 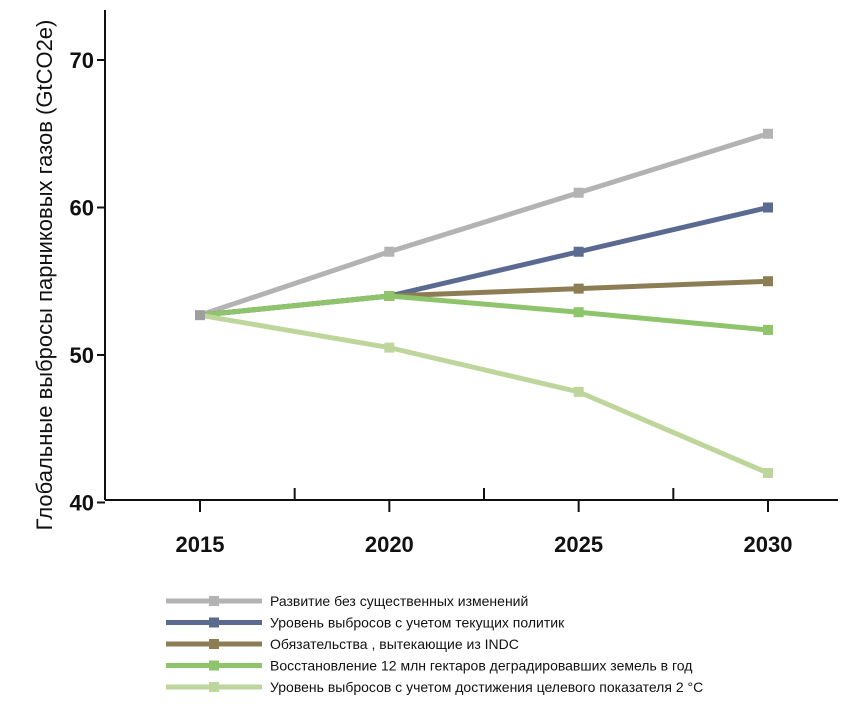 What do you see at coordinates (82, 60) in the screenshot?
I see `y-tick-label-70: 70` at bounding box center [82, 60].